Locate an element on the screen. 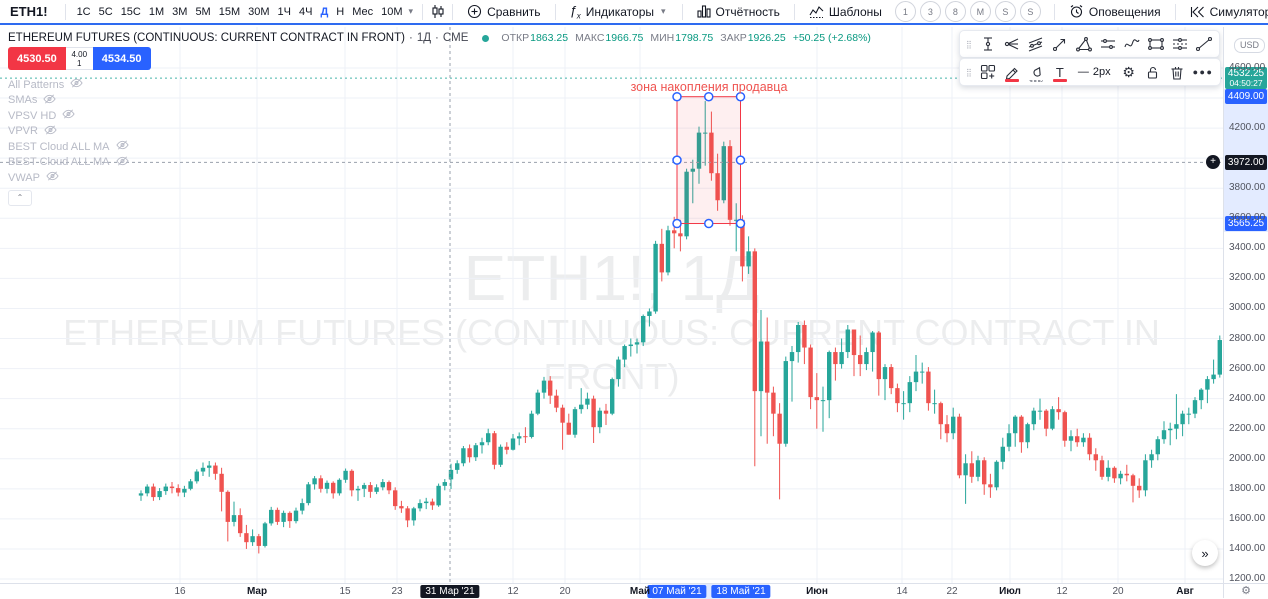  unlock-icon is located at coordinates (1153, 72).